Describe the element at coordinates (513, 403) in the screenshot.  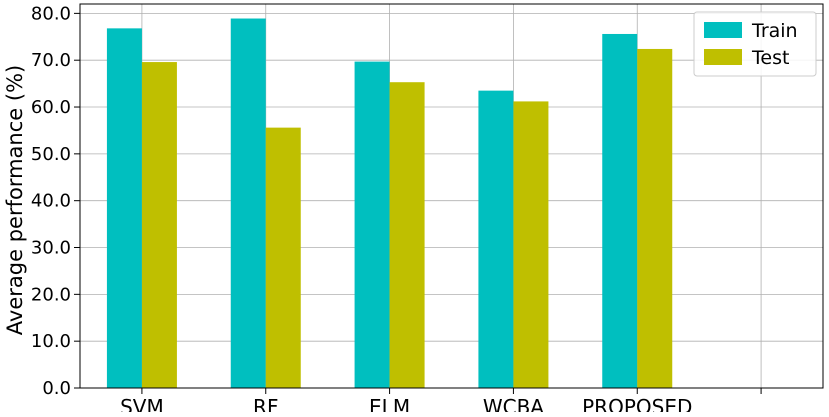
I see `x-tick-label: WCBA` at that location.